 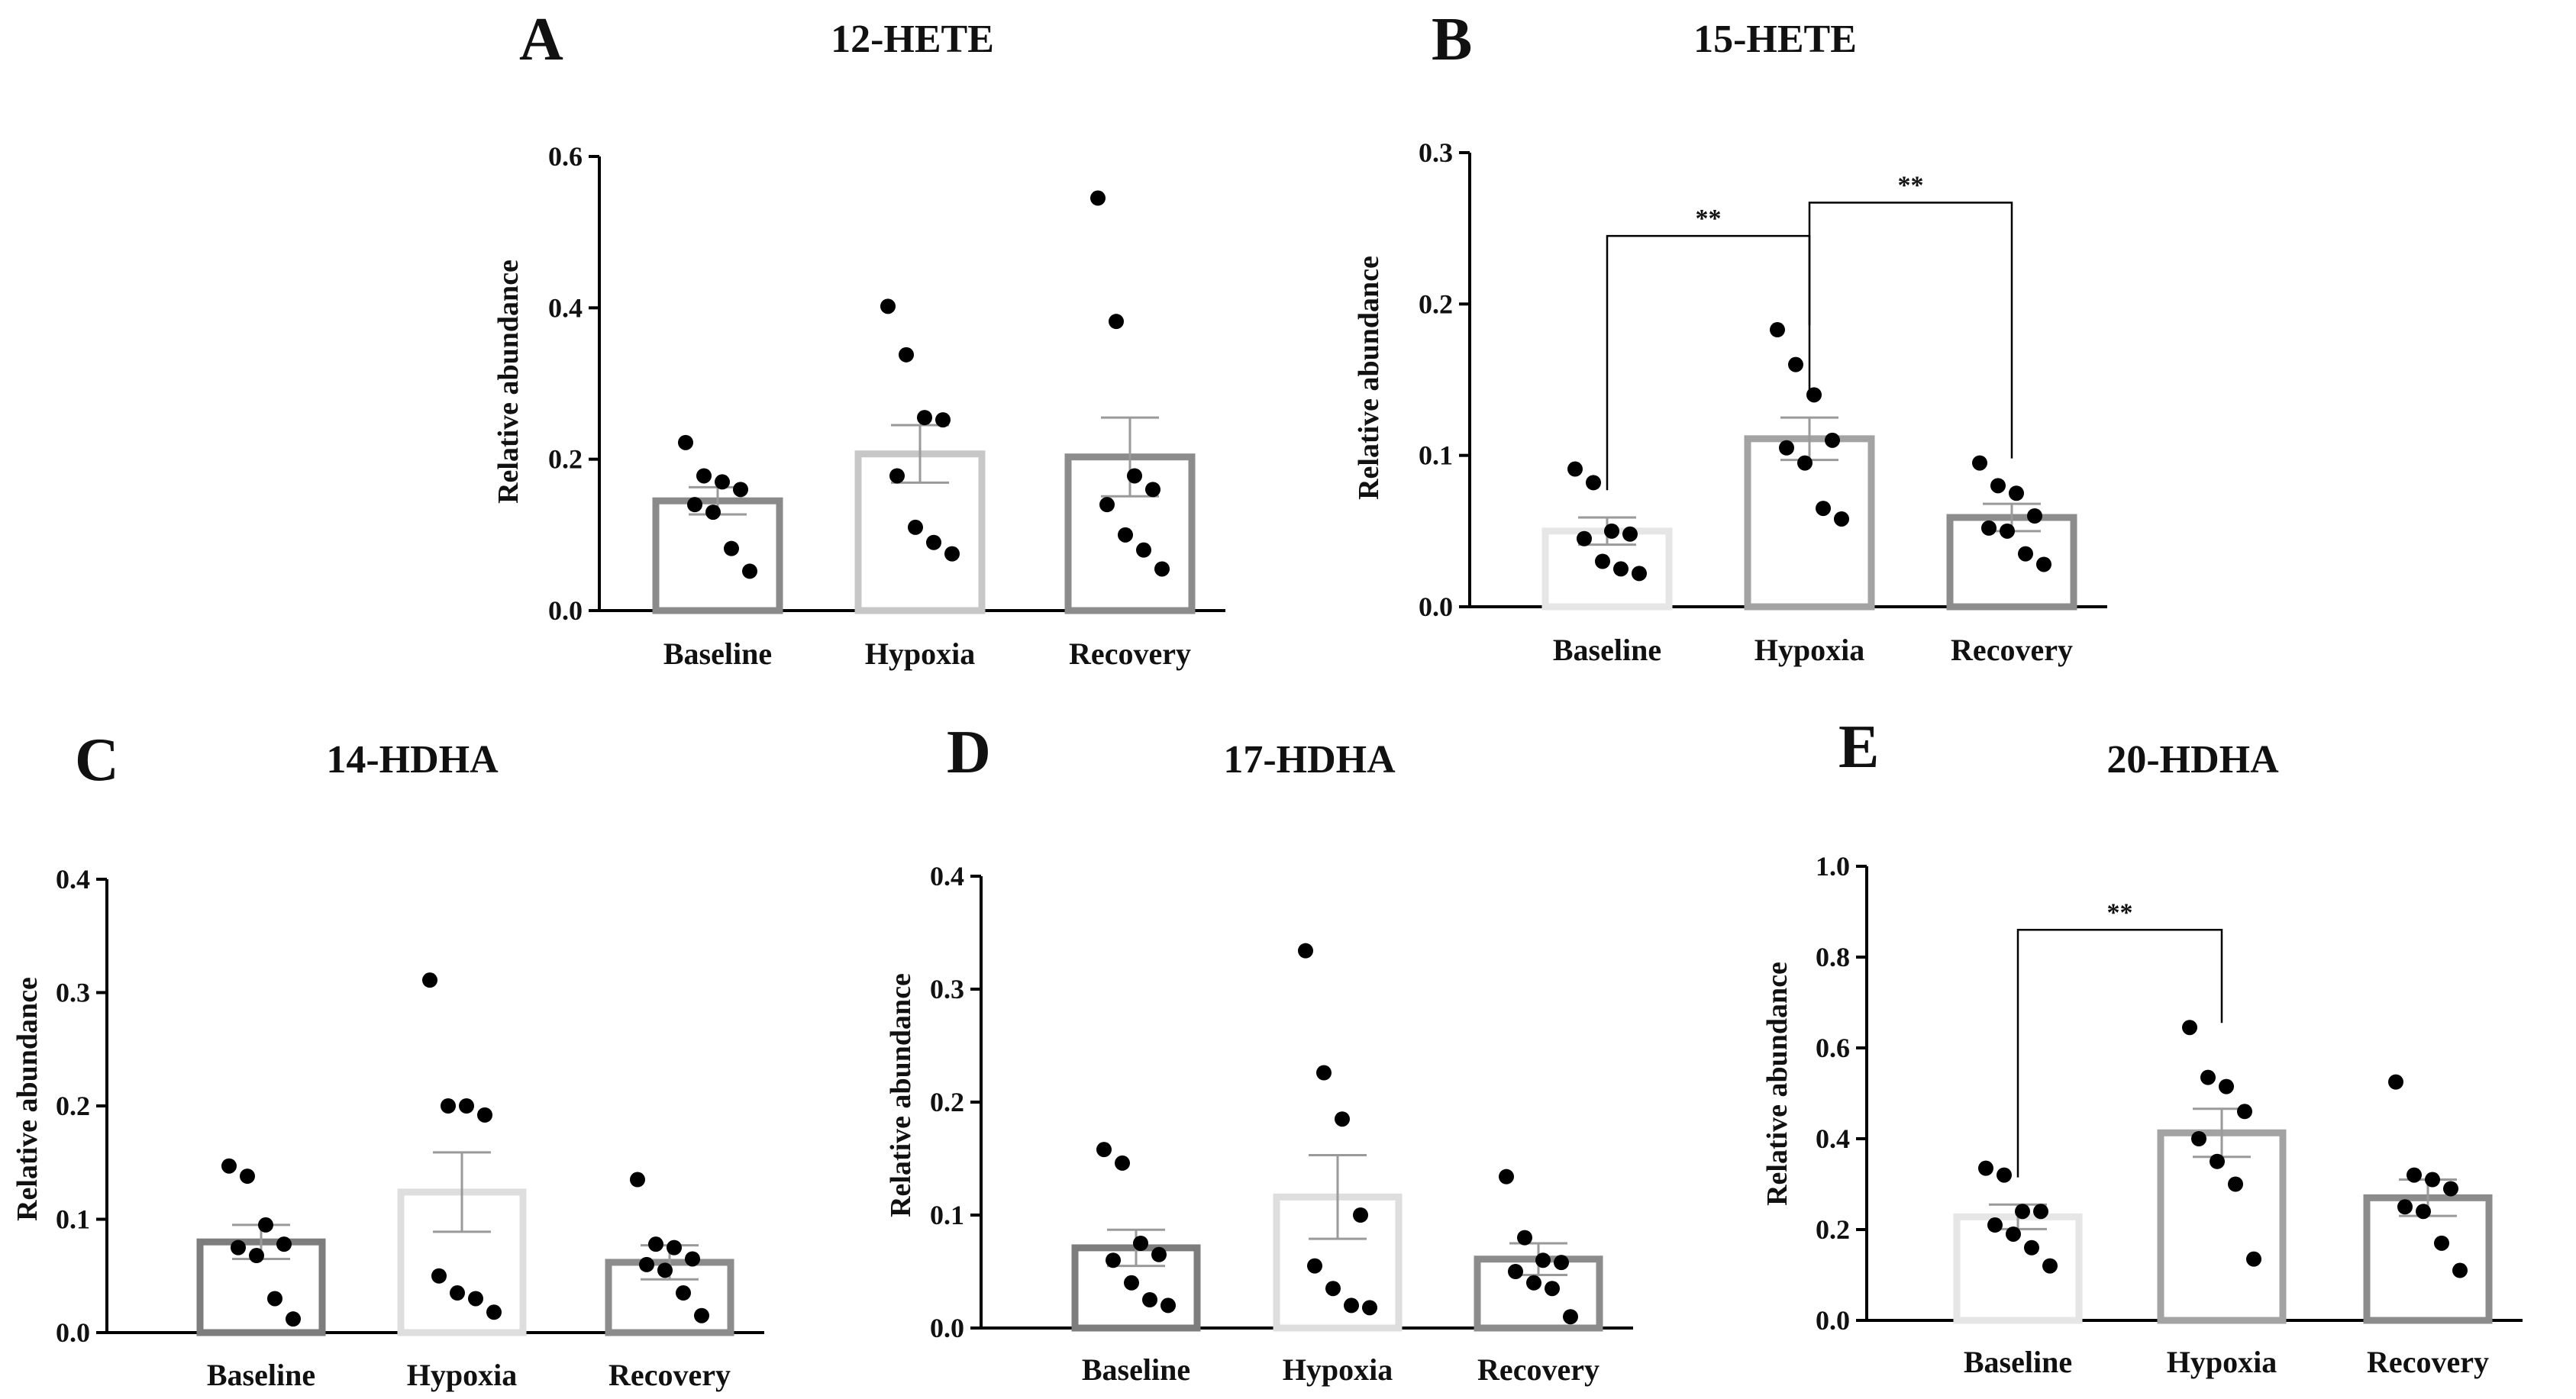 What do you see at coordinates (1833, 866) in the screenshot?
I see `y-tick-label: 1.0` at bounding box center [1833, 866].